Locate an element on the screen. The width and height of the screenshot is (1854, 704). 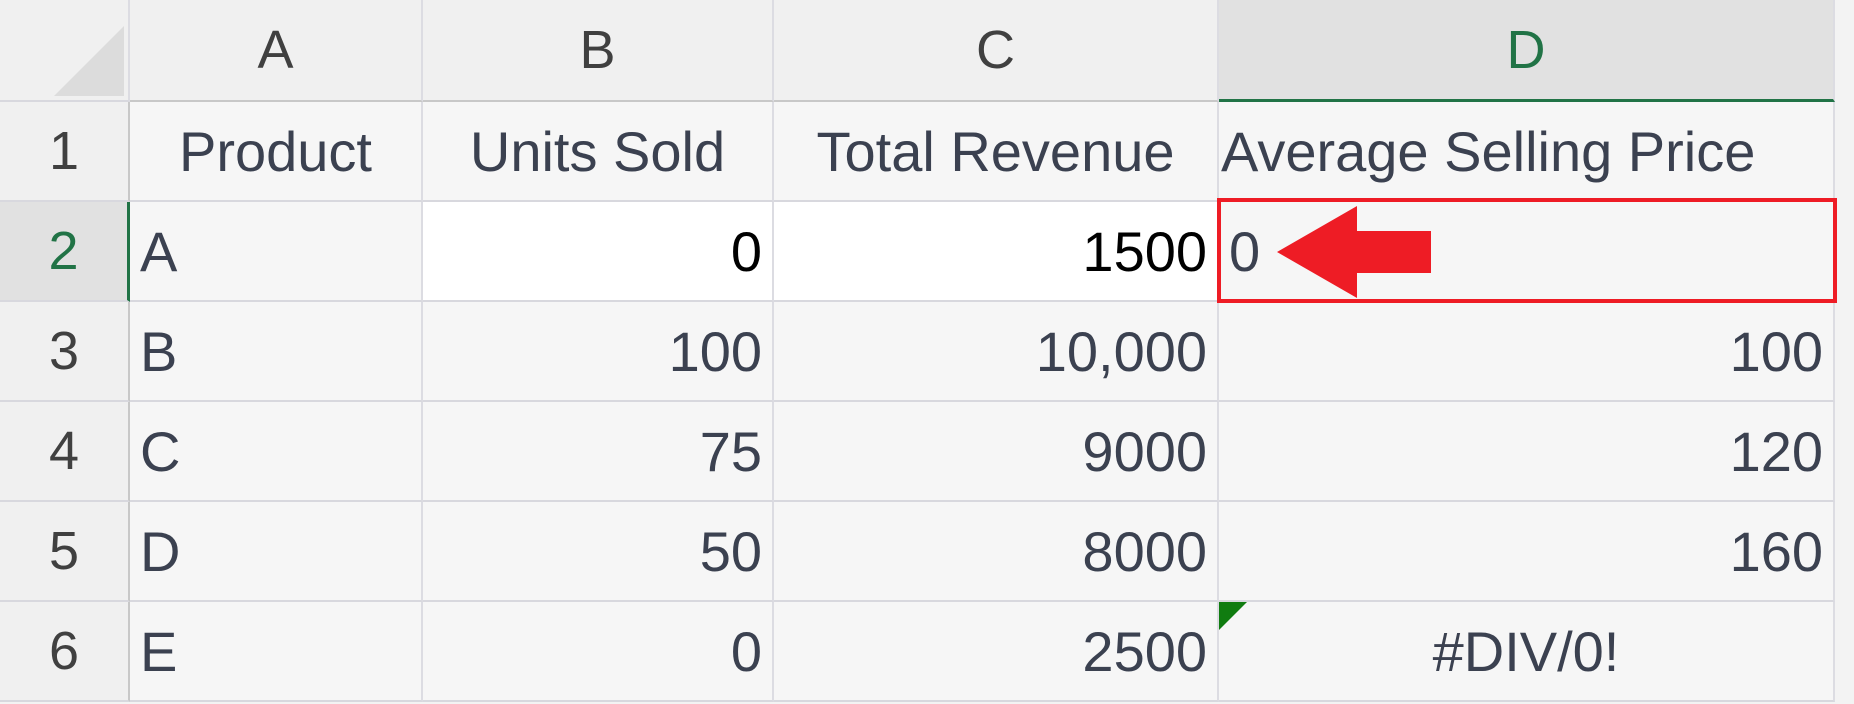
select-all-triangle-icon is located at coordinates (89, 61).